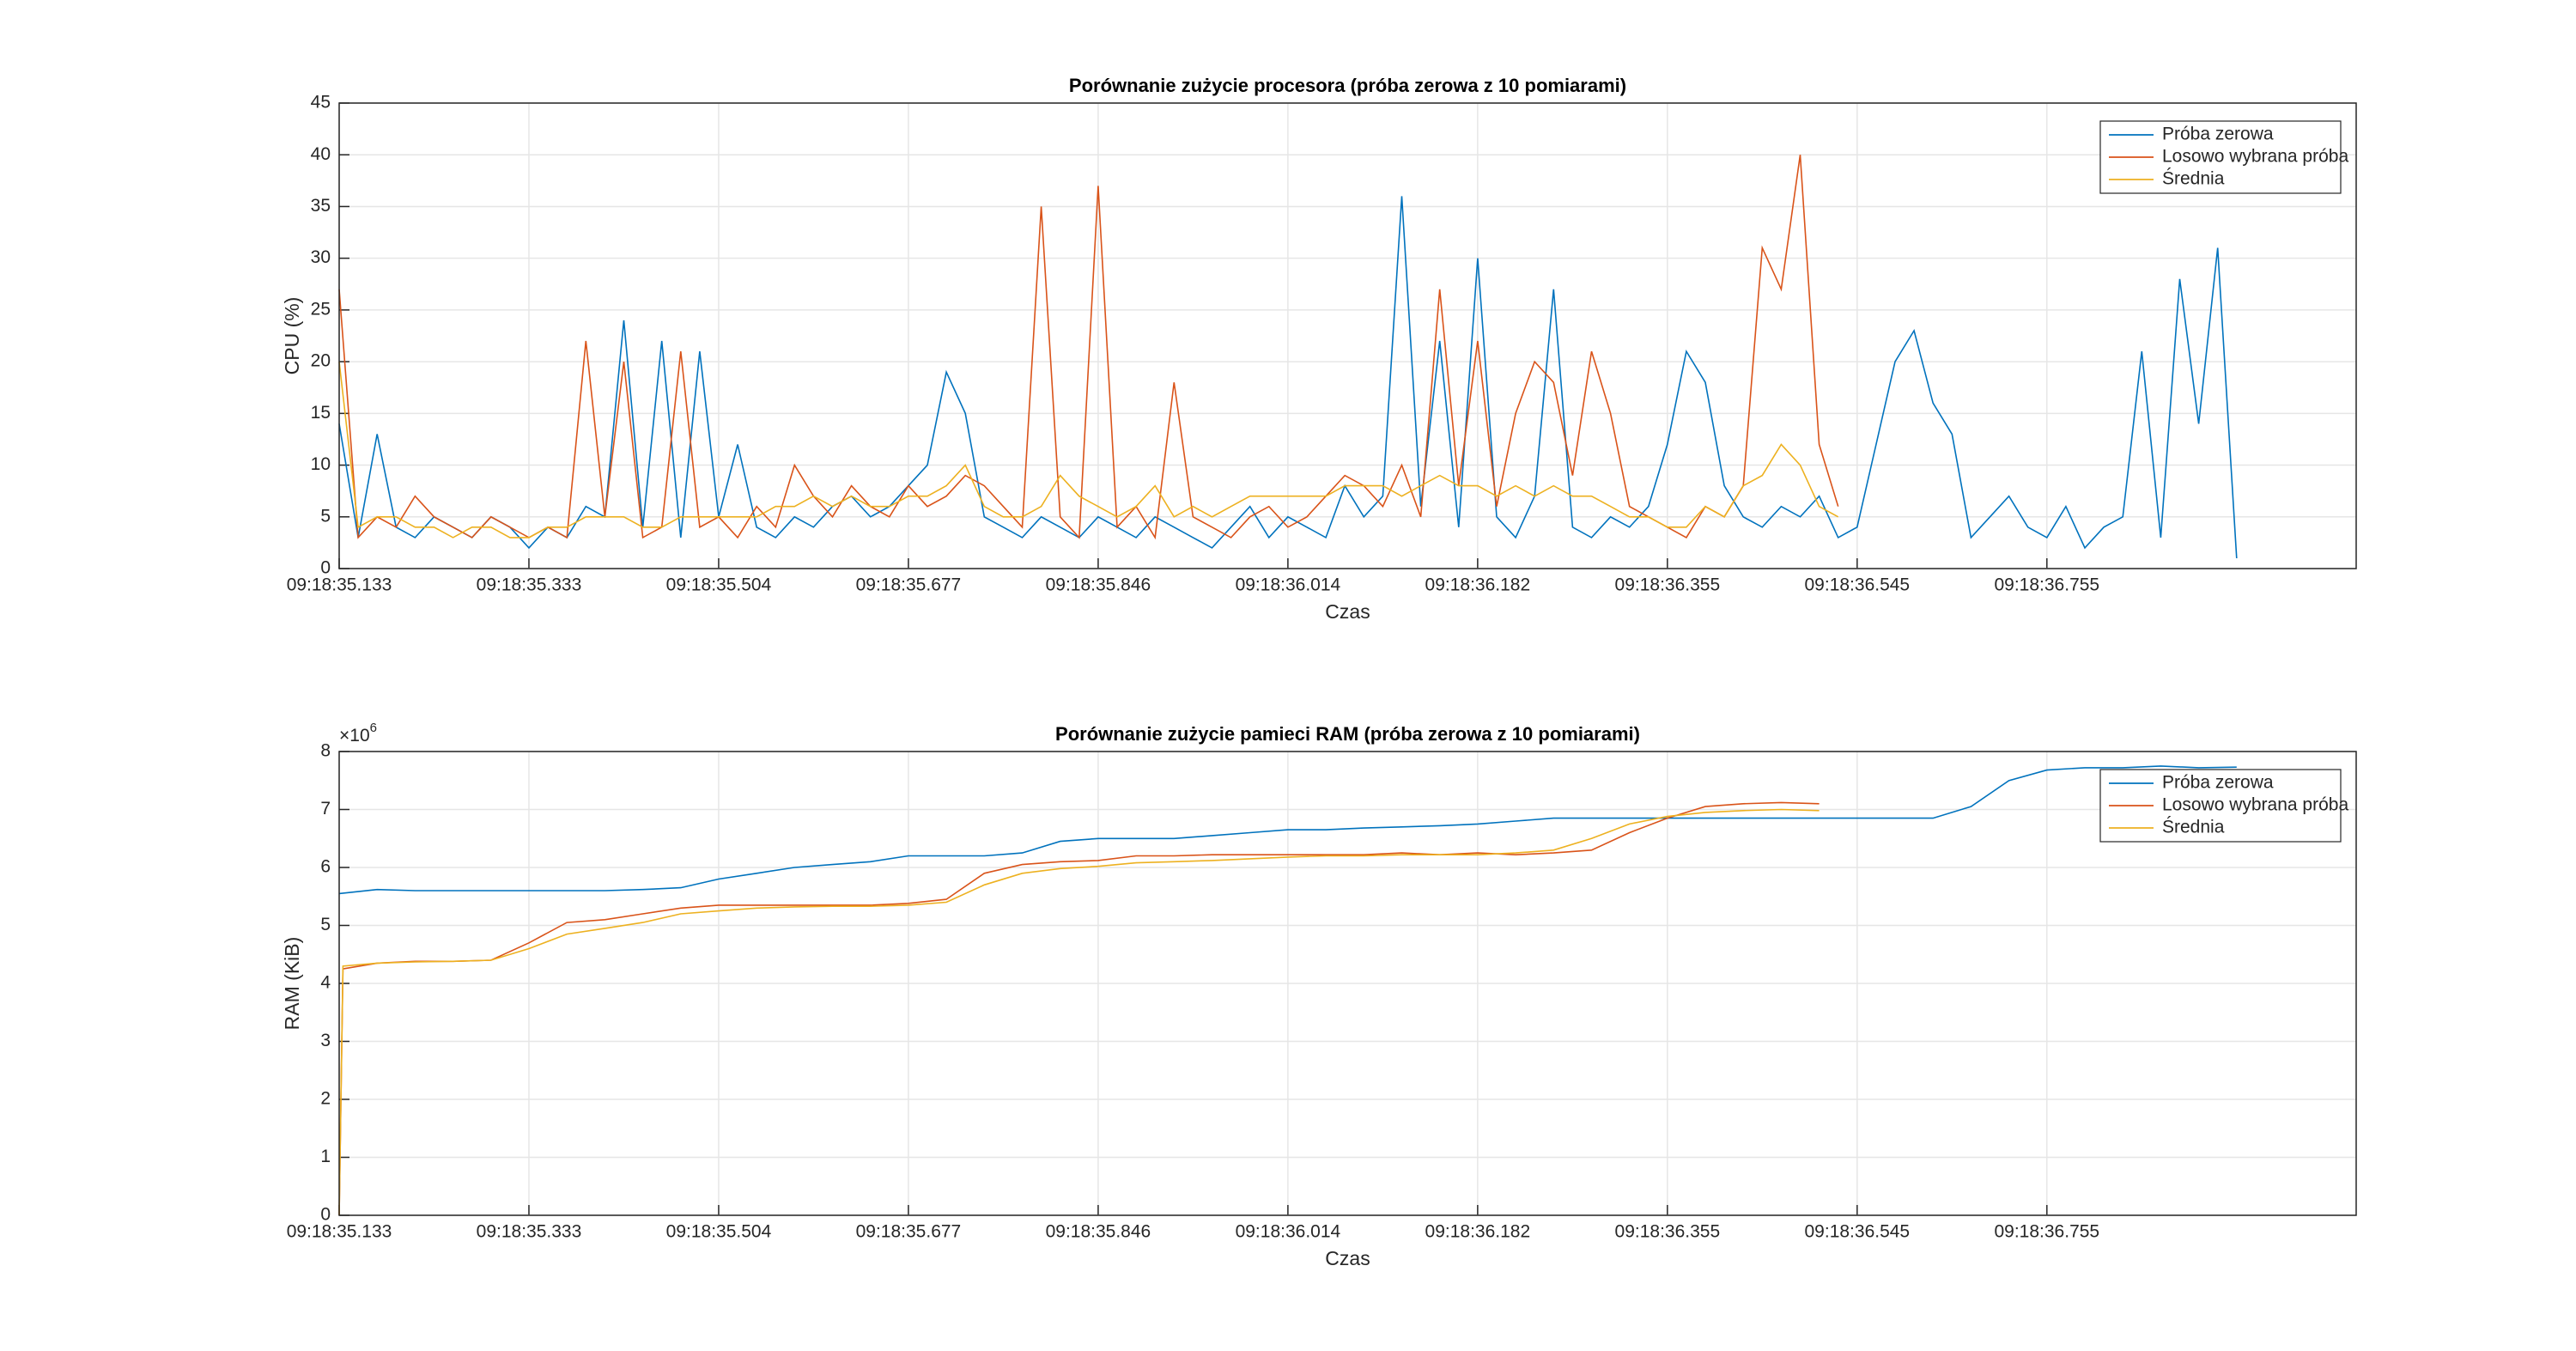 This screenshot has width=2576, height=1351. Describe the element at coordinates (321, 464) in the screenshot. I see `y-tick-label: 10` at that location.